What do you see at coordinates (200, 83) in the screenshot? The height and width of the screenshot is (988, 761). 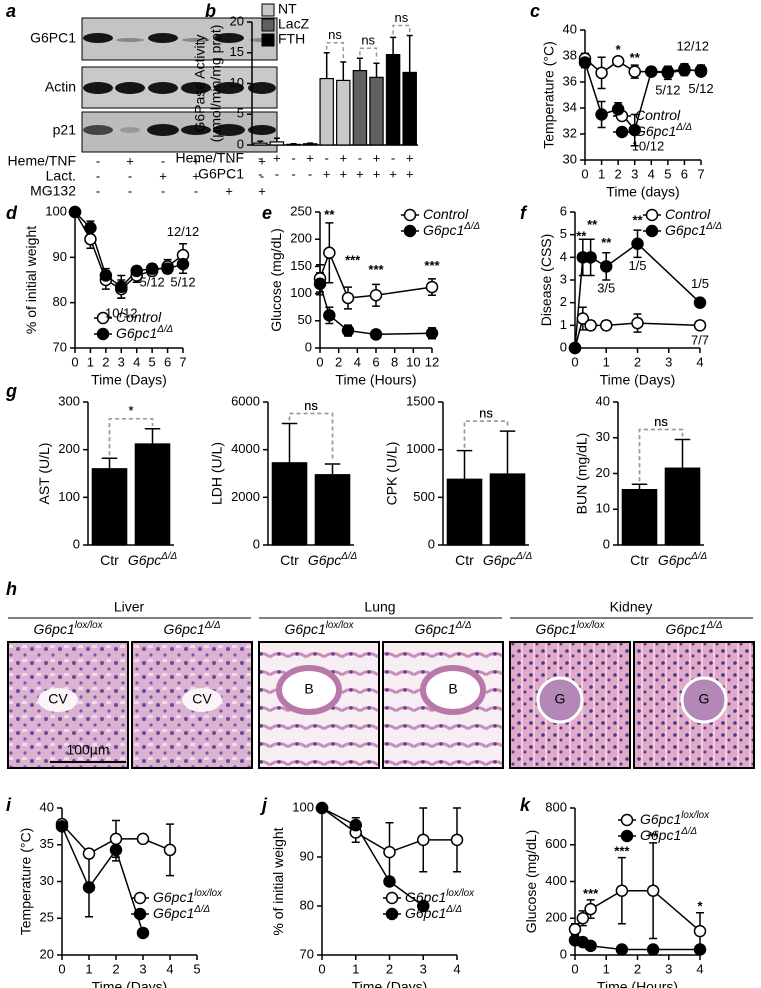 I see `y-axis-label: G6Pase Activity` at bounding box center [200, 83].